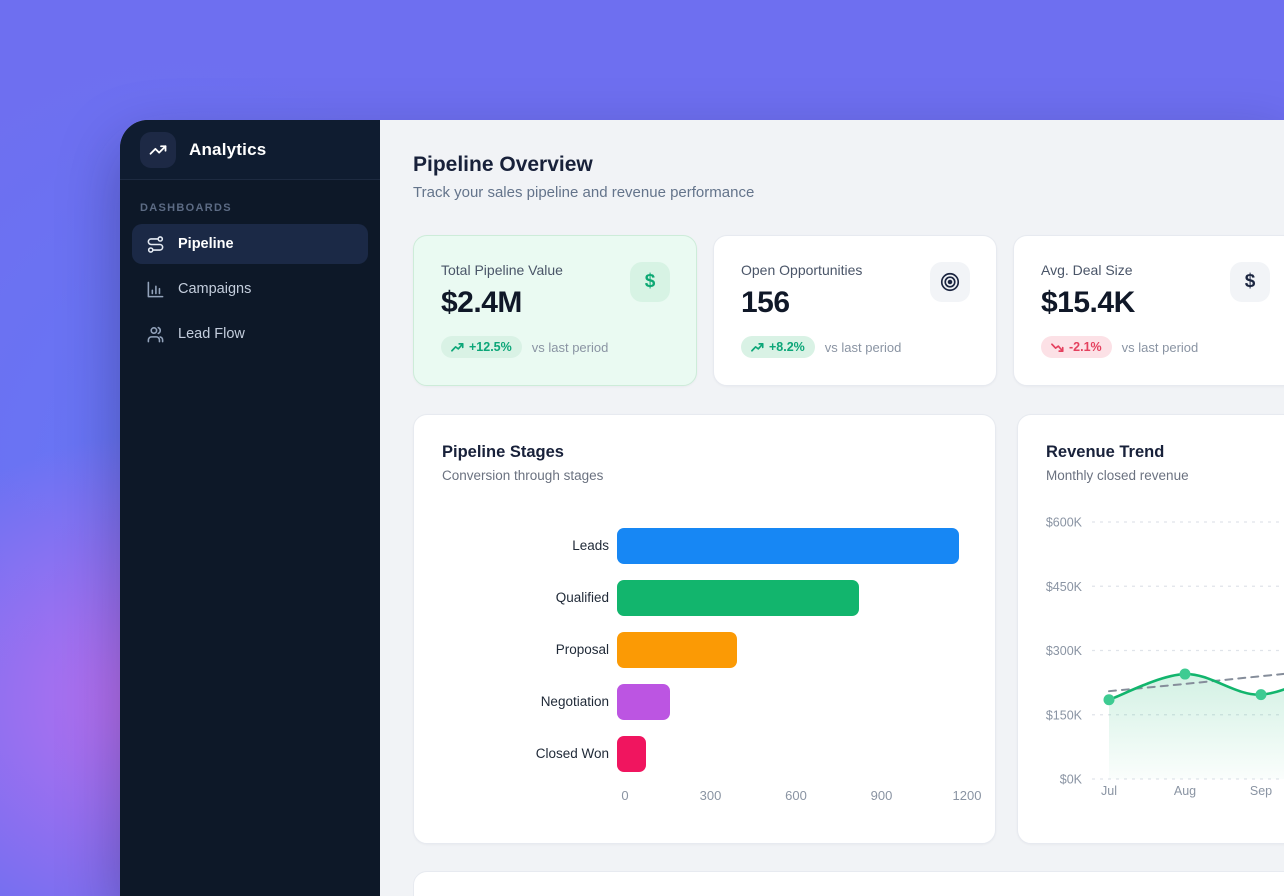 Image resolution: width=1284 pixels, height=896 pixels. I want to click on page-title: Pipeline Overview, so click(503, 164).